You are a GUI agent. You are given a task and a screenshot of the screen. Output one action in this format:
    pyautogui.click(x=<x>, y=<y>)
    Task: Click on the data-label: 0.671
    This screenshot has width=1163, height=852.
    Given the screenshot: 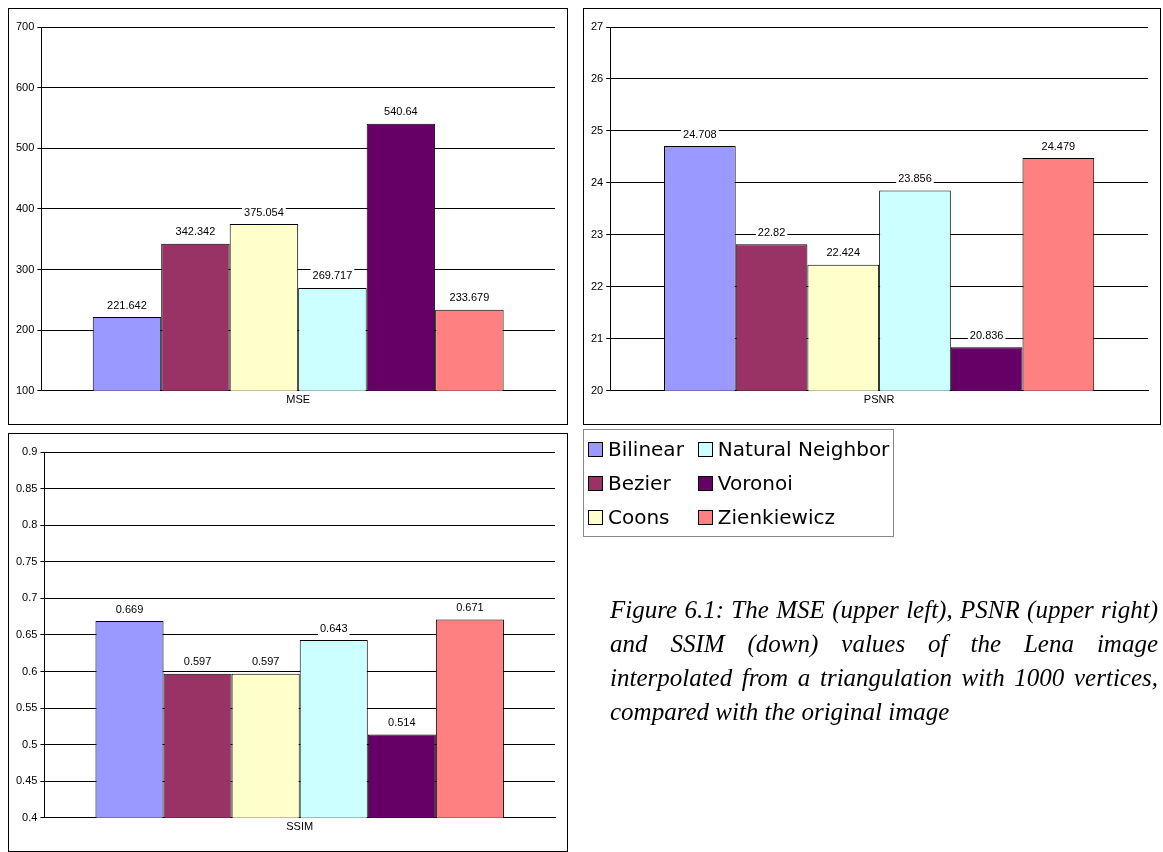 What is the action you would take?
    pyautogui.click(x=470, y=607)
    